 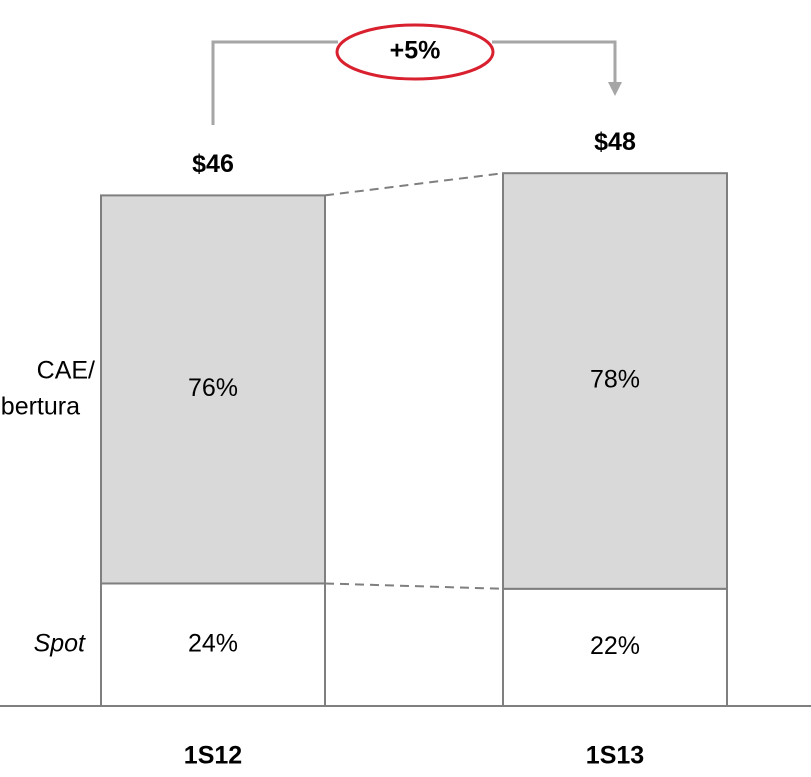 I want to click on series-label: Spot, so click(x=60, y=643).